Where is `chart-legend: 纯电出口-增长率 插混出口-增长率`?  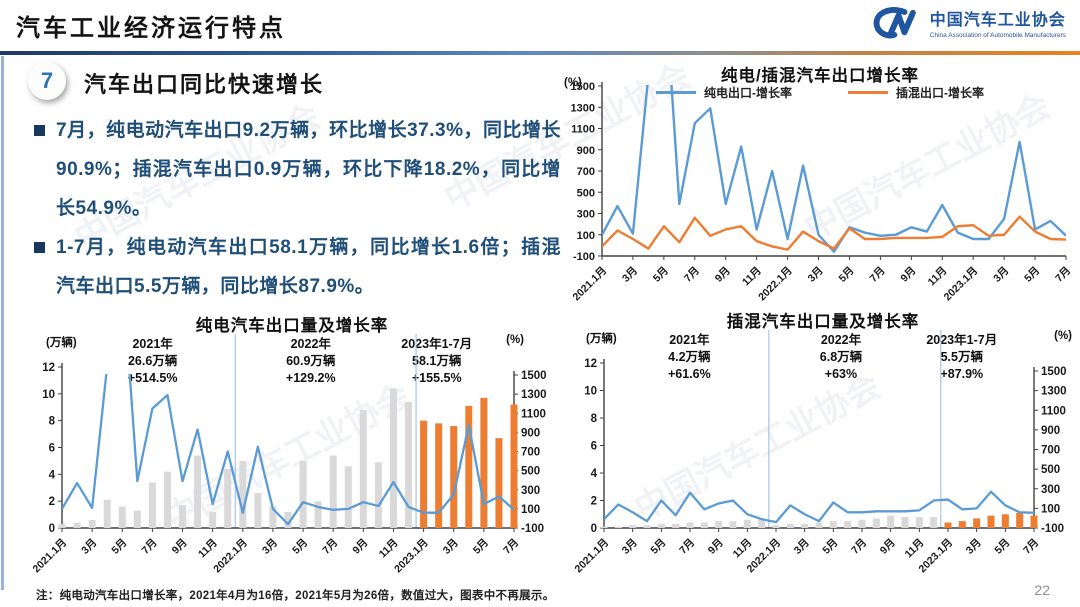 chart-legend: 纯电出口-增长率 插混出口-增长率 is located at coordinates (820, 92).